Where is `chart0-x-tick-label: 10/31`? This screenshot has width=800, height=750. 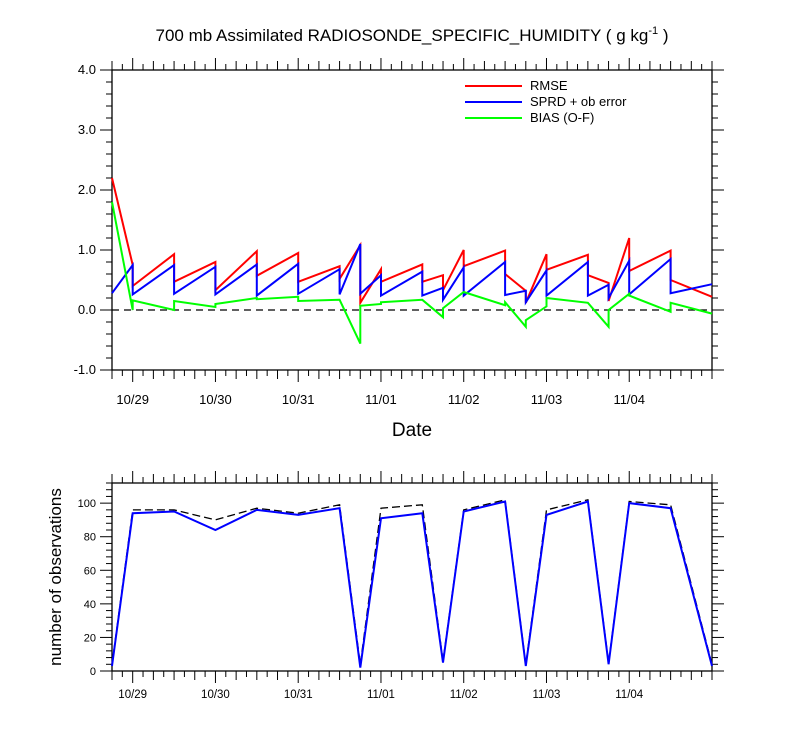
chart0-x-tick-label: 10/31 is located at coordinates (298, 399).